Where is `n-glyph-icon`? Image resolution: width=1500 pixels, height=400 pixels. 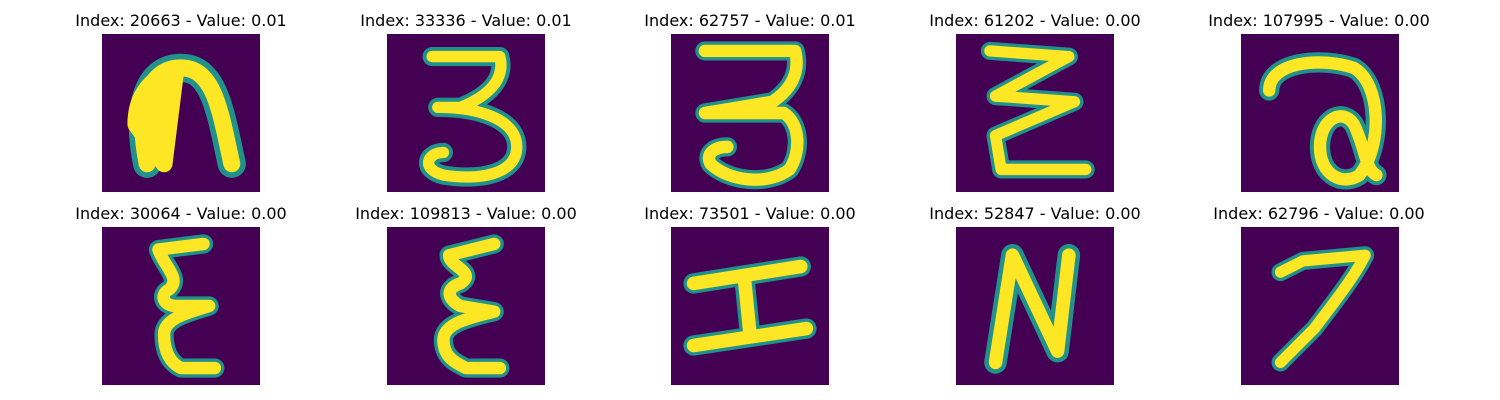 n-glyph-icon is located at coordinates (1032, 308).